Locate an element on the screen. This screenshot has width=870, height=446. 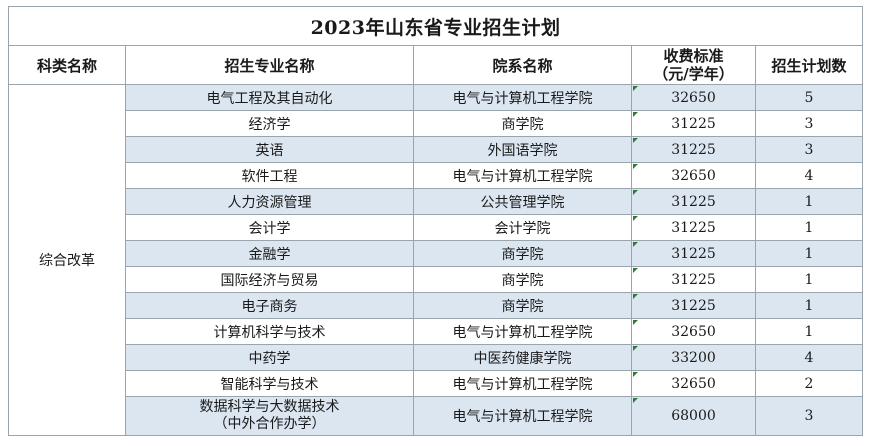
major-line1: 数据科学与大数据技术 is located at coordinates (269, 407).